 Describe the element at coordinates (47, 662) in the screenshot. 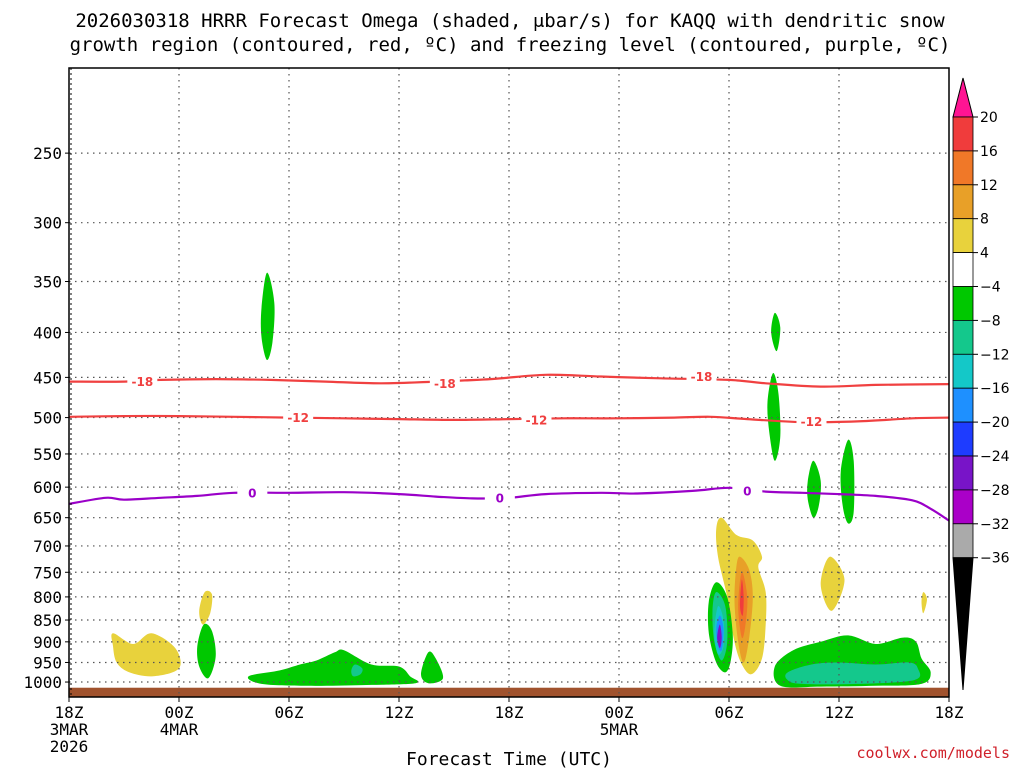

I see `y-tick-label: 950` at that location.